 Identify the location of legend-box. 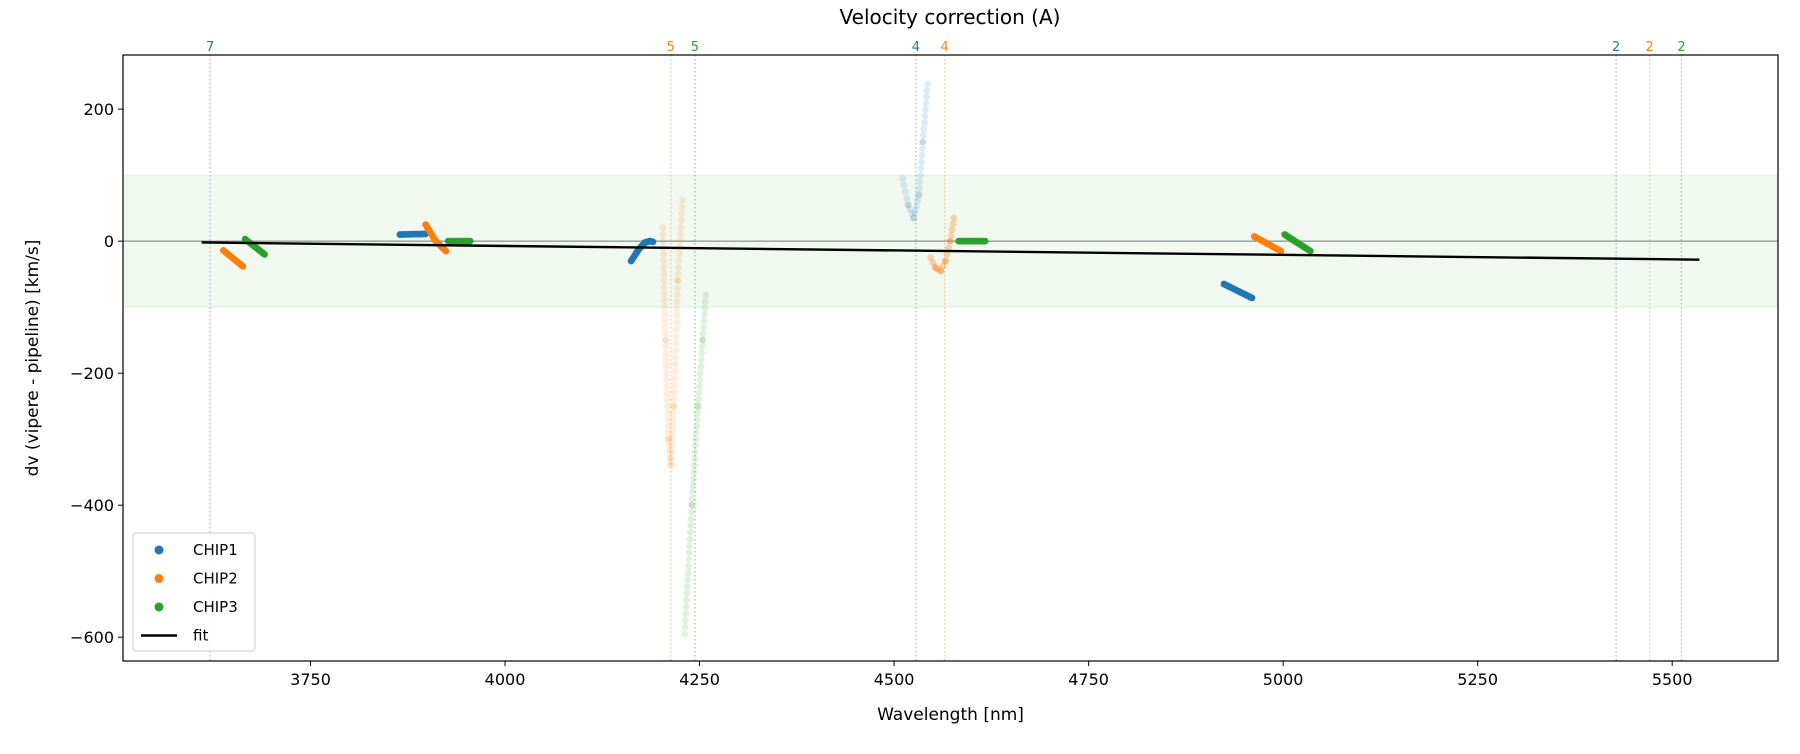
(194, 592).